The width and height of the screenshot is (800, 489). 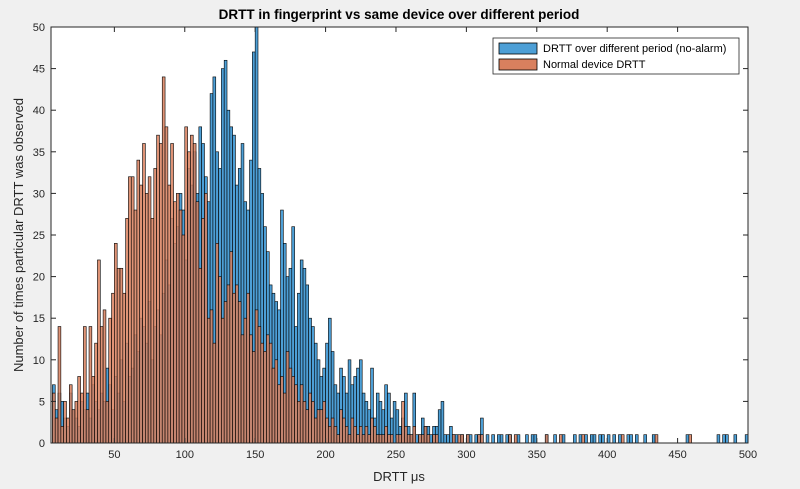 I want to click on bar-series1-bin52, so click(x=200, y=355).